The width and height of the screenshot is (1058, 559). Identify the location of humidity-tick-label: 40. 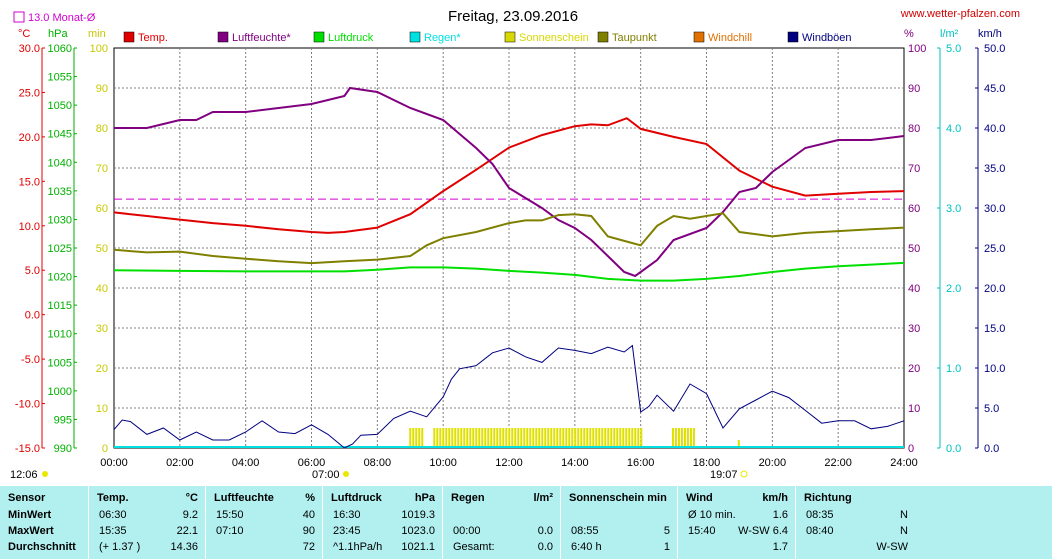
(914, 289).